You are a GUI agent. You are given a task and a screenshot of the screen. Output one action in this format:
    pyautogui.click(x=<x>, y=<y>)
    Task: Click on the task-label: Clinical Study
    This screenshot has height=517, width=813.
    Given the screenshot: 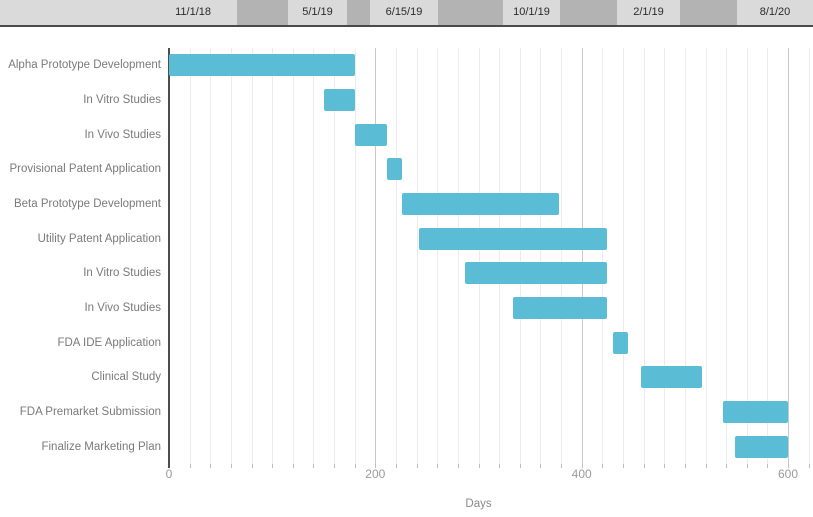 What is the action you would take?
    pyautogui.click(x=126, y=377)
    